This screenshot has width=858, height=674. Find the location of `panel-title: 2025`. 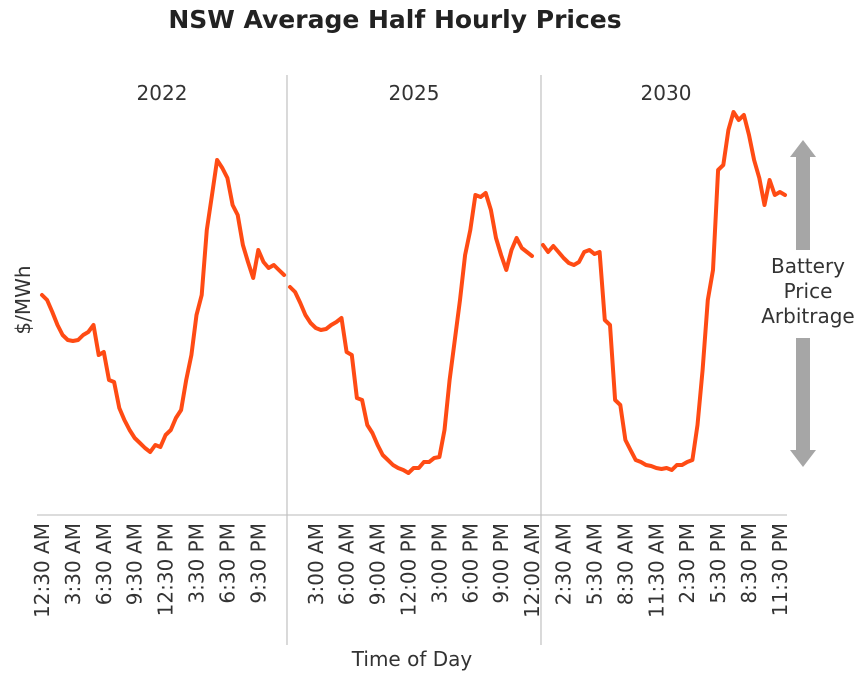

panel-title: 2025 is located at coordinates (414, 93).